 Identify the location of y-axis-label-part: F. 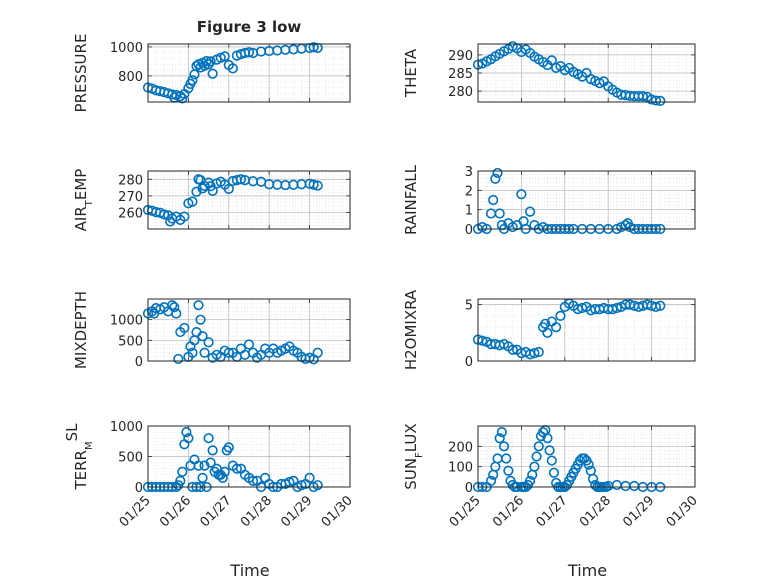
(419, 455).